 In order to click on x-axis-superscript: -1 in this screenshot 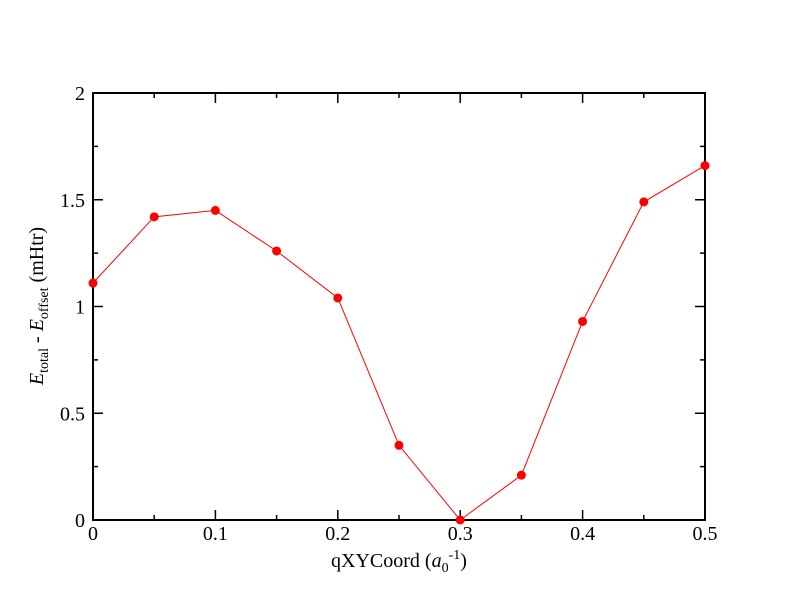, I will do `click(454, 555)`.